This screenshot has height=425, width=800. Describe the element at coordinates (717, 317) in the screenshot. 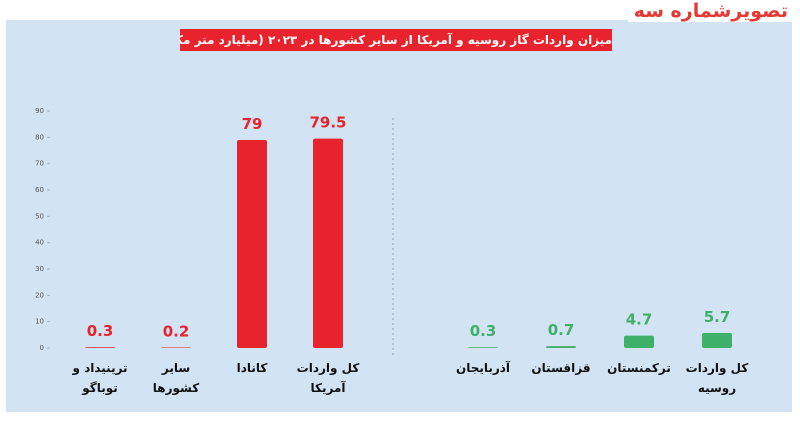

I see `value-label: 5.7` at that location.